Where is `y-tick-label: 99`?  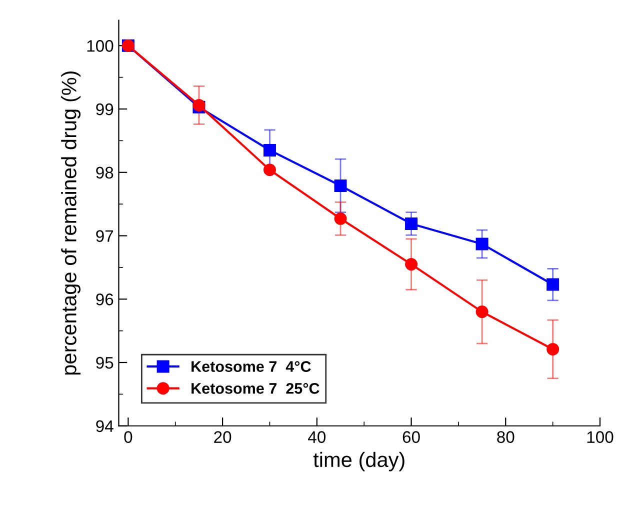 y-tick-label: 99 is located at coordinates (105, 109).